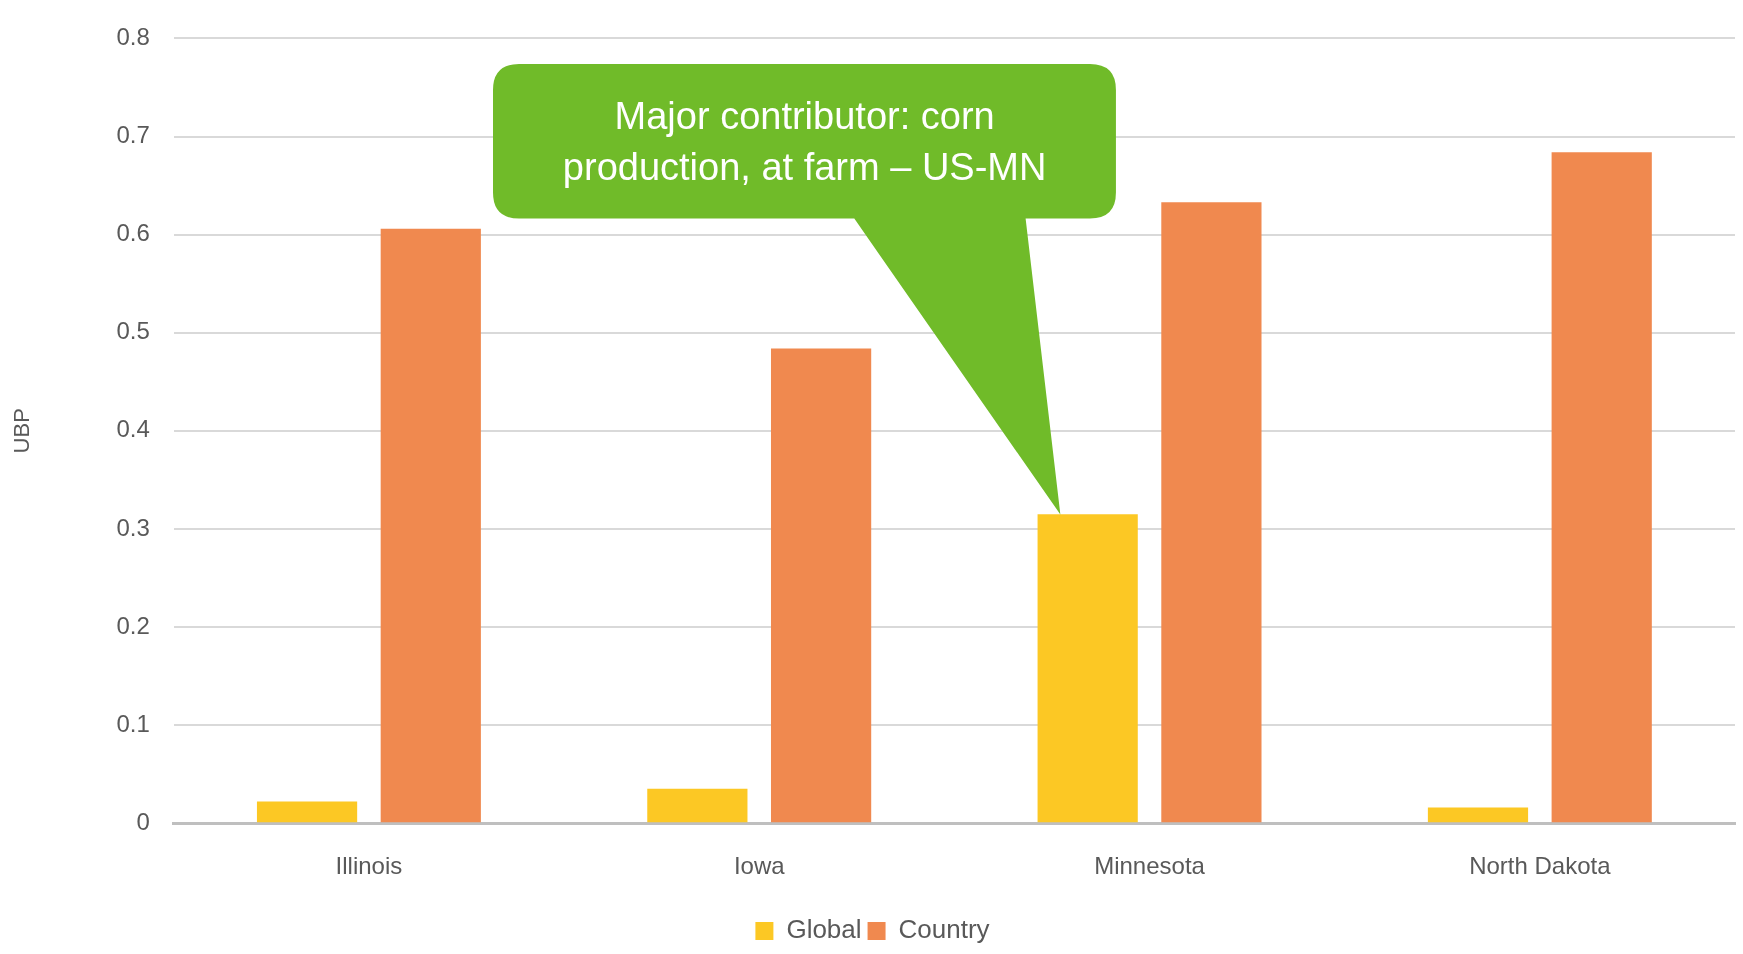 Image resolution: width=1743 pixels, height=954 pixels. I want to click on y-tick-label: 0.6, so click(133, 233).